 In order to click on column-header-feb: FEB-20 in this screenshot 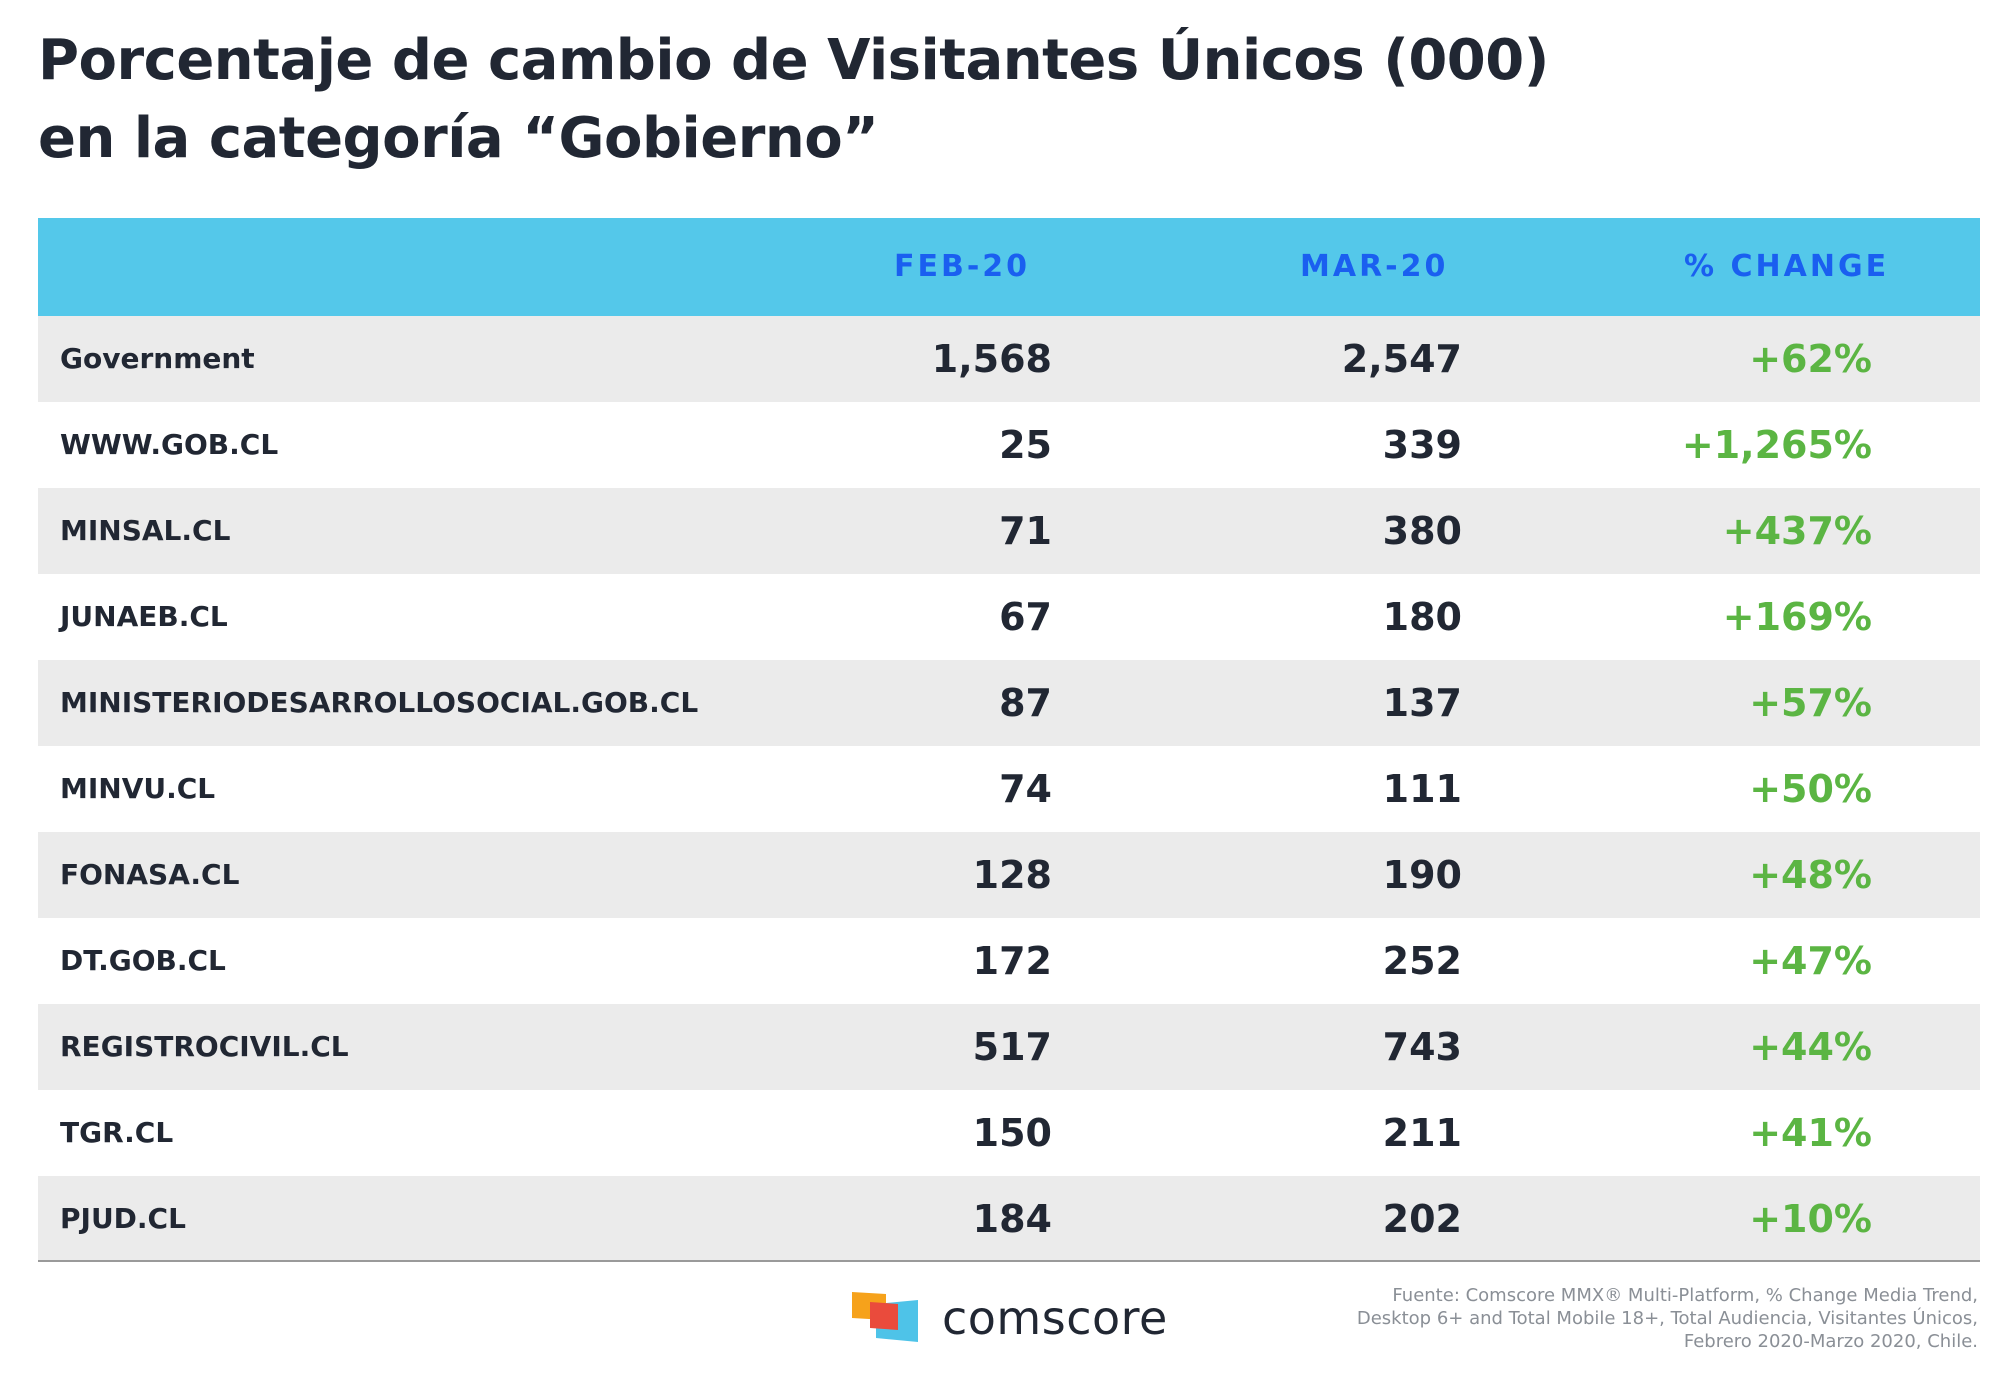, I will do `click(962, 266)`.